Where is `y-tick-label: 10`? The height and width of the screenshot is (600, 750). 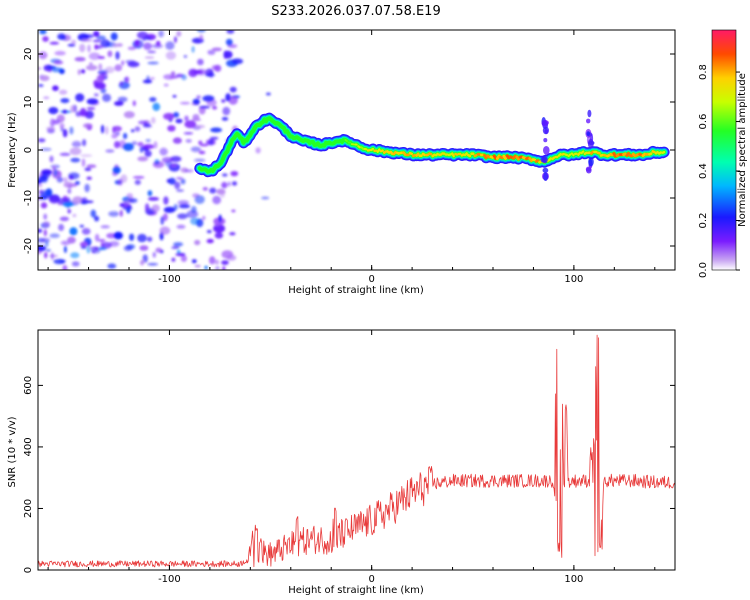
y-tick-label: 10 is located at coordinates (28, 102).